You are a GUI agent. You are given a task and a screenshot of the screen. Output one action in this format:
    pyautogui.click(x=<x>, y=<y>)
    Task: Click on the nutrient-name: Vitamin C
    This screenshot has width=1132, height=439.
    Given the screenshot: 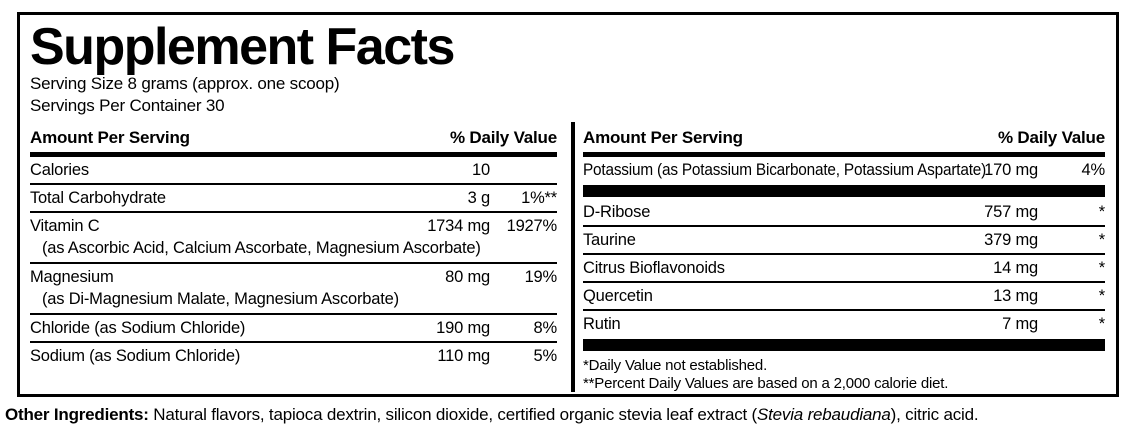 What is the action you would take?
    pyautogui.click(x=65, y=226)
    